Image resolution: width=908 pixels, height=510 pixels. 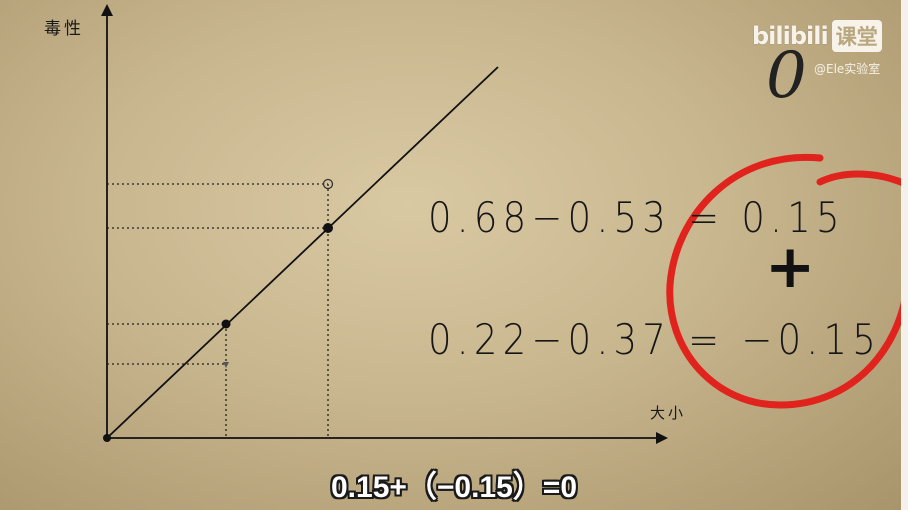 I want to click on zero-scribble: 0, so click(x=786, y=76).